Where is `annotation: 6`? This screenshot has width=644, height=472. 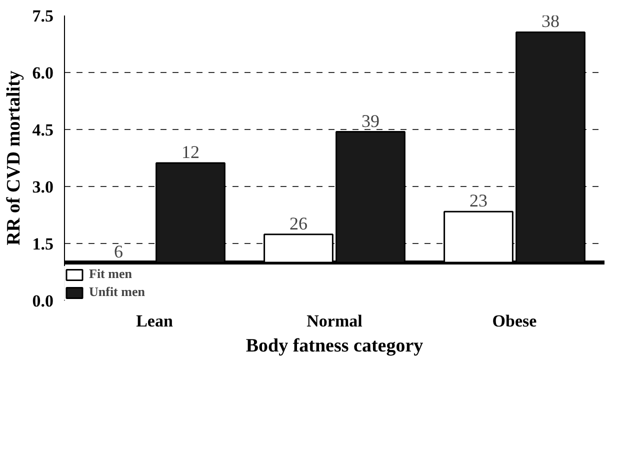
annotation: 6 is located at coordinates (118, 252).